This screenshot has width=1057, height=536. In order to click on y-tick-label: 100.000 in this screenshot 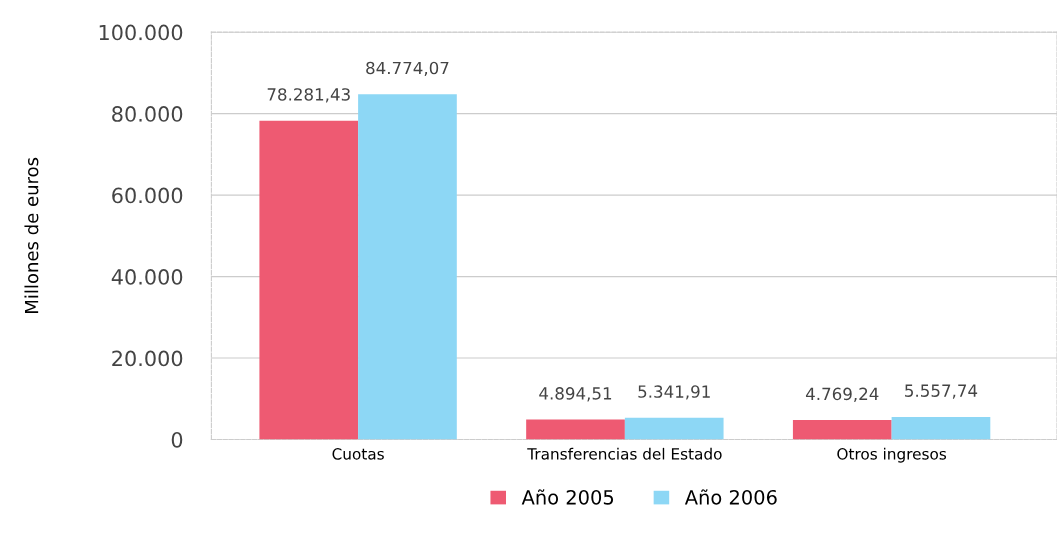, I will do `click(141, 32)`.